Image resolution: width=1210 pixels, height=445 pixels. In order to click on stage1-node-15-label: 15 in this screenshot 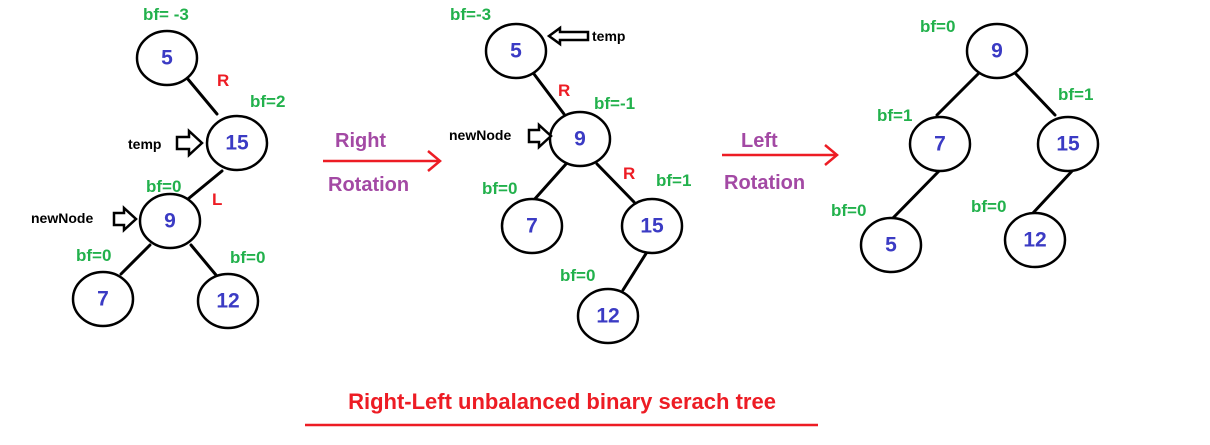, I will do `click(237, 143)`.